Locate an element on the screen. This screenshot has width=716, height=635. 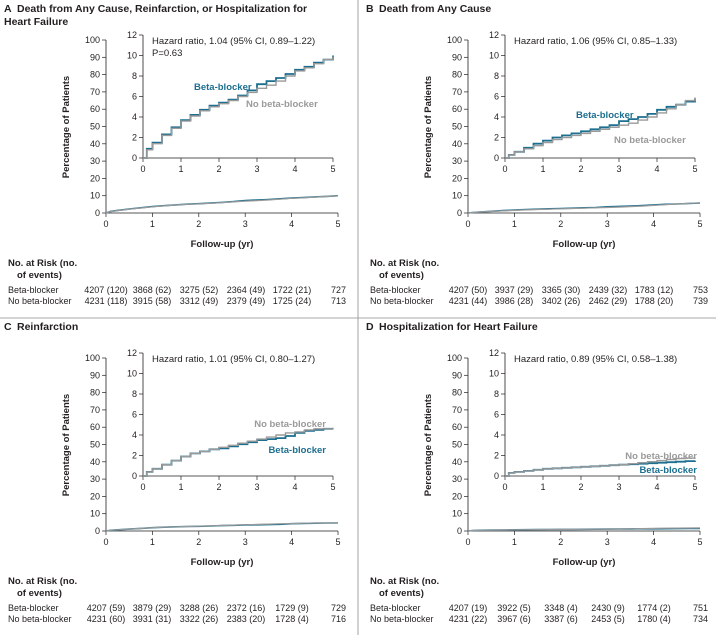
series-label-no-beta-blocker: No beta-blocker is located at coordinates (650, 140).